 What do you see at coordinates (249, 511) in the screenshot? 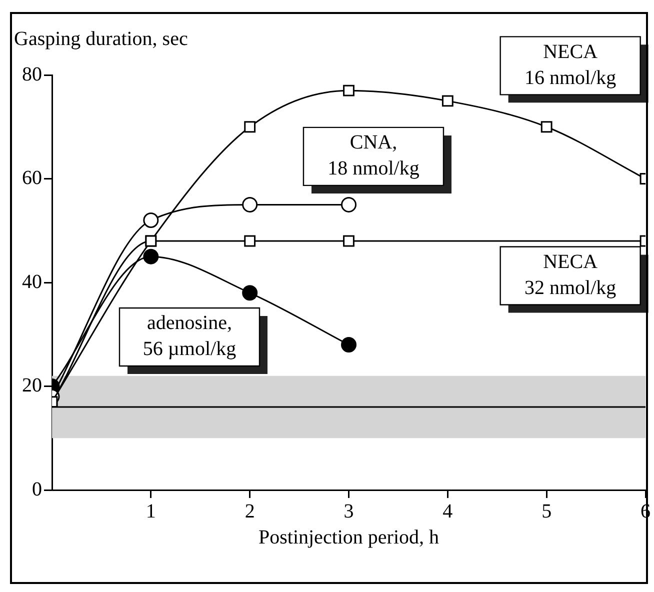
I see `x-tick-label: 2` at bounding box center [249, 511].